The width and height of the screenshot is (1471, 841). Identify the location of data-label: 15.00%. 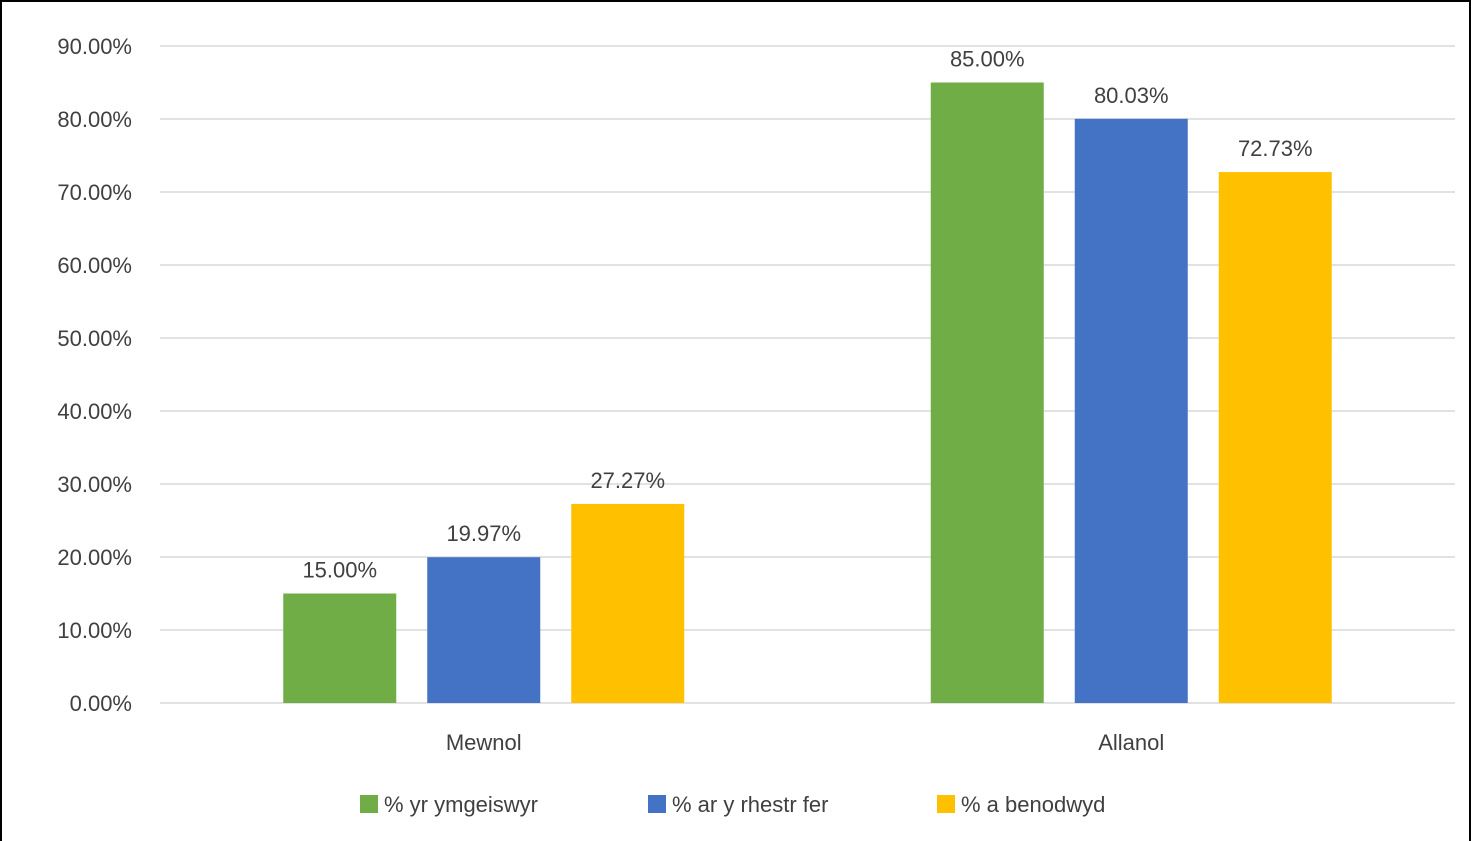
(339, 570).